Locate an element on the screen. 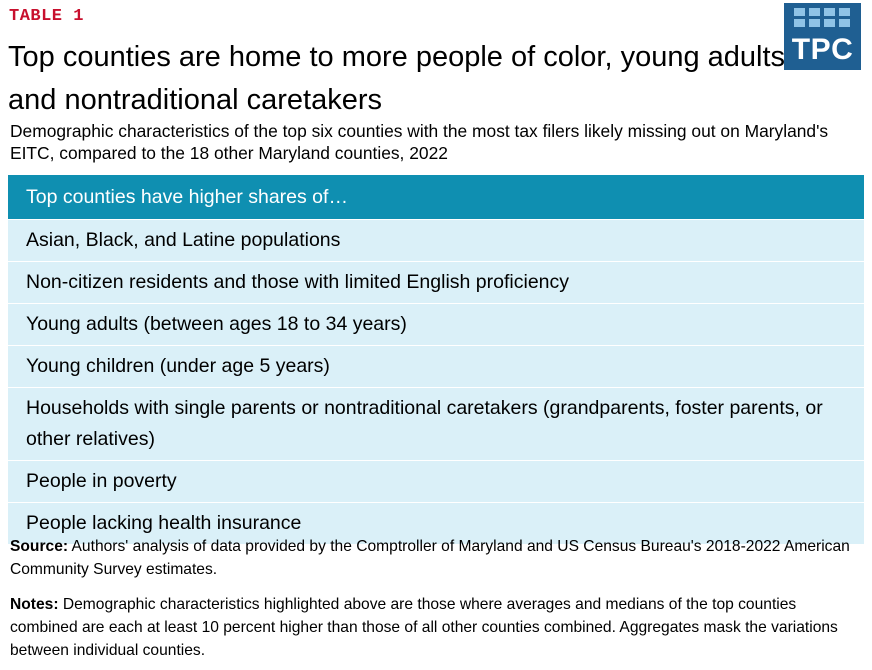 The width and height of the screenshot is (872, 670). tpc-logo: TPC is located at coordinates (822, 36).